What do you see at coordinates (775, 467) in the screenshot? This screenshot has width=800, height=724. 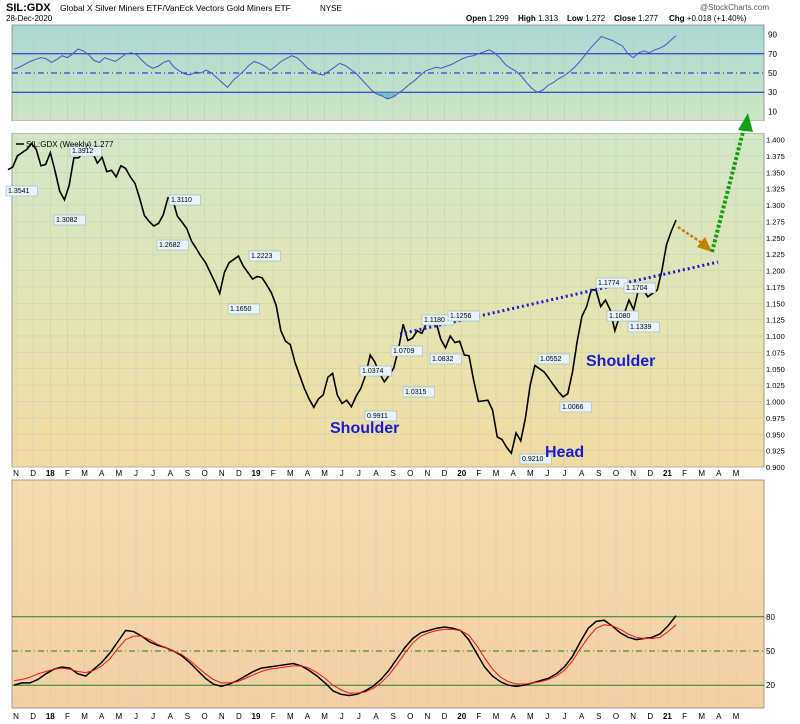 I see `price-tick-label: 0.900` at bounding box center [775, 467].